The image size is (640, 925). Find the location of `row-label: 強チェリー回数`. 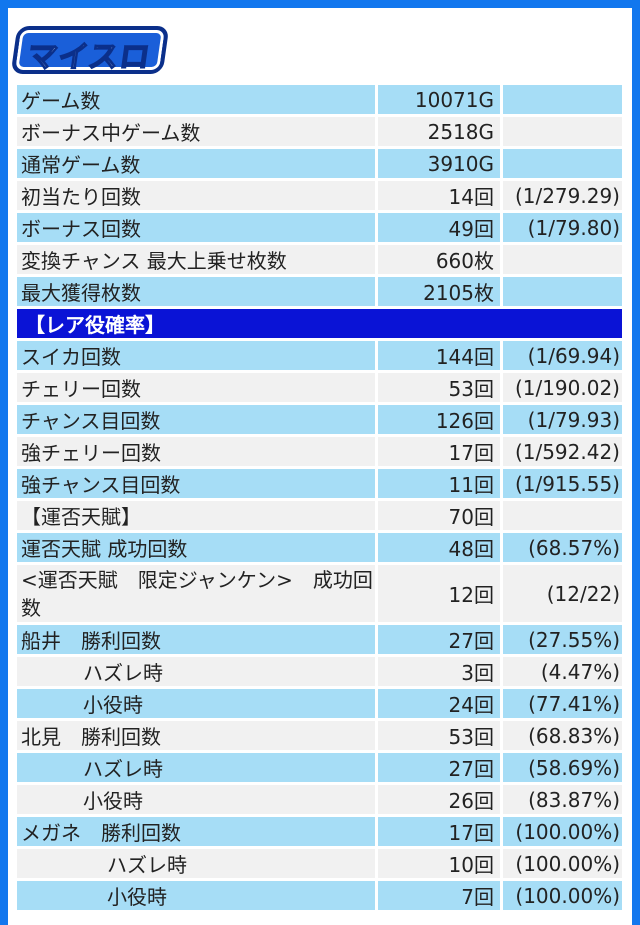

row-label: 強チェリー回数 is located at coordinates (196, 451).